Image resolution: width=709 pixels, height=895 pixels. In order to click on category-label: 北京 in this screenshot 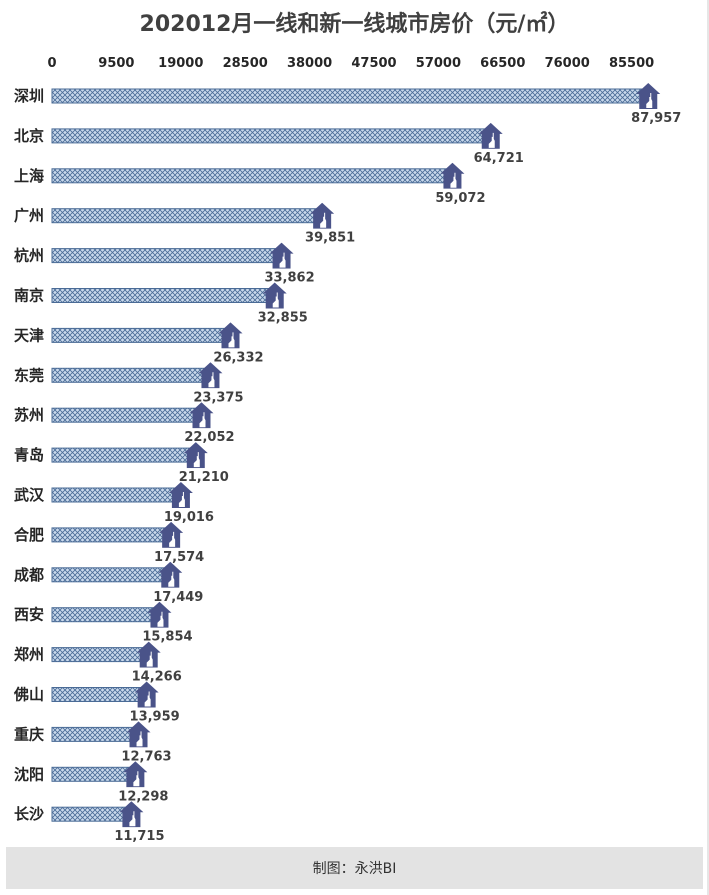, I will do `click(29, 136)`.